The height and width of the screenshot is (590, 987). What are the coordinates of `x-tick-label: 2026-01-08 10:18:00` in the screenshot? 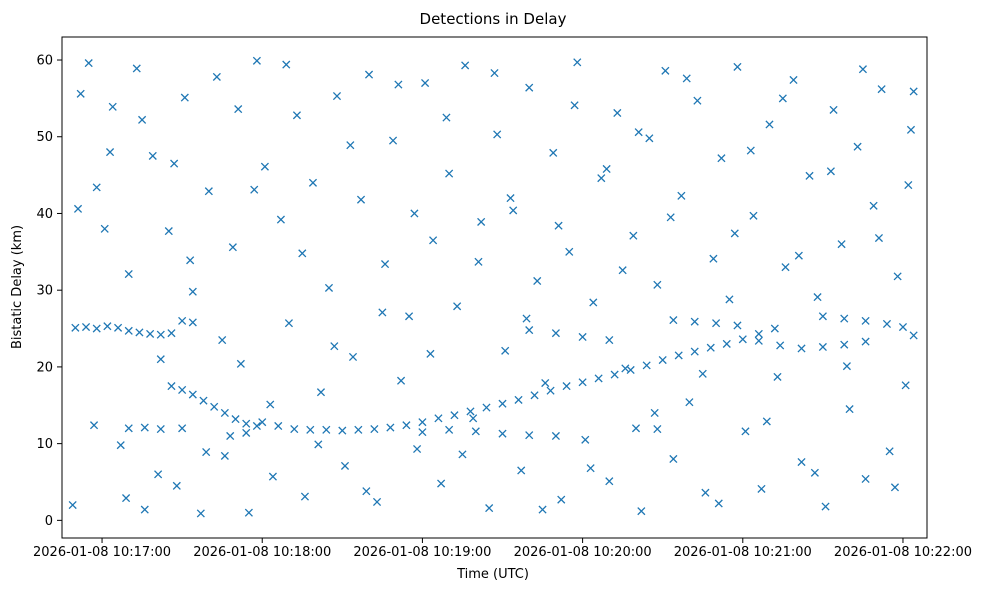 It's located at (262, 552).